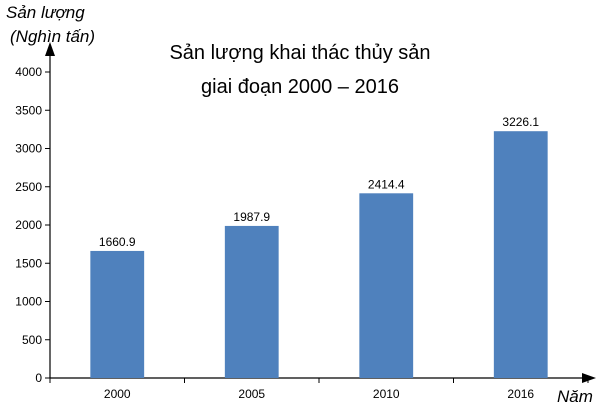 The width and height of the screenshot is (600, 411). What do you see at coordinates (28, 263) in the screenshot?
I see `y-tick-label-1500: 1500` at bounding box center [28, 263].